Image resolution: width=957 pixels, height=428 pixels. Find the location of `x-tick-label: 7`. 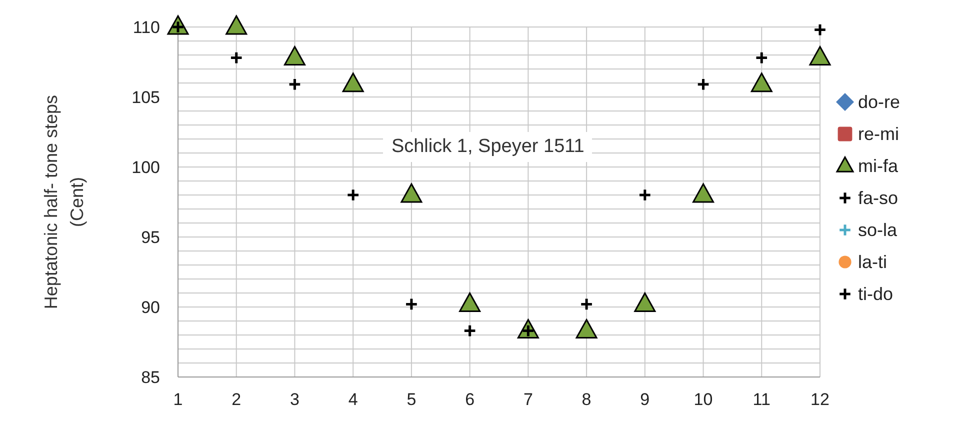

x-tick-label: 7 is located at coordinates (528, 400).